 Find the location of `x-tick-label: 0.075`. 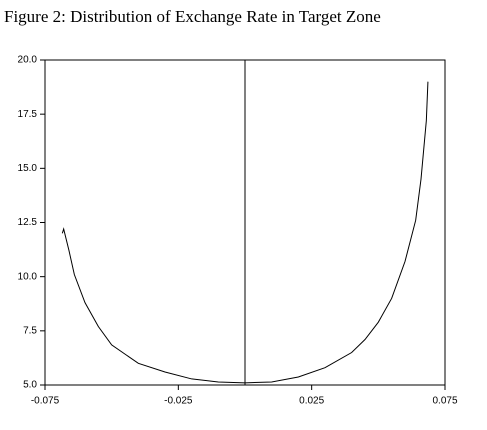

x-tick-label: 0.075 is located at coordinates (444, 401).